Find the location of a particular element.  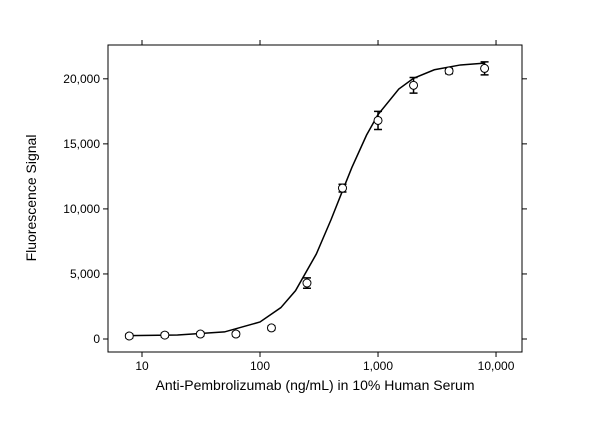

y-tick-label: 15,000 is located at coordinates (81, 144).